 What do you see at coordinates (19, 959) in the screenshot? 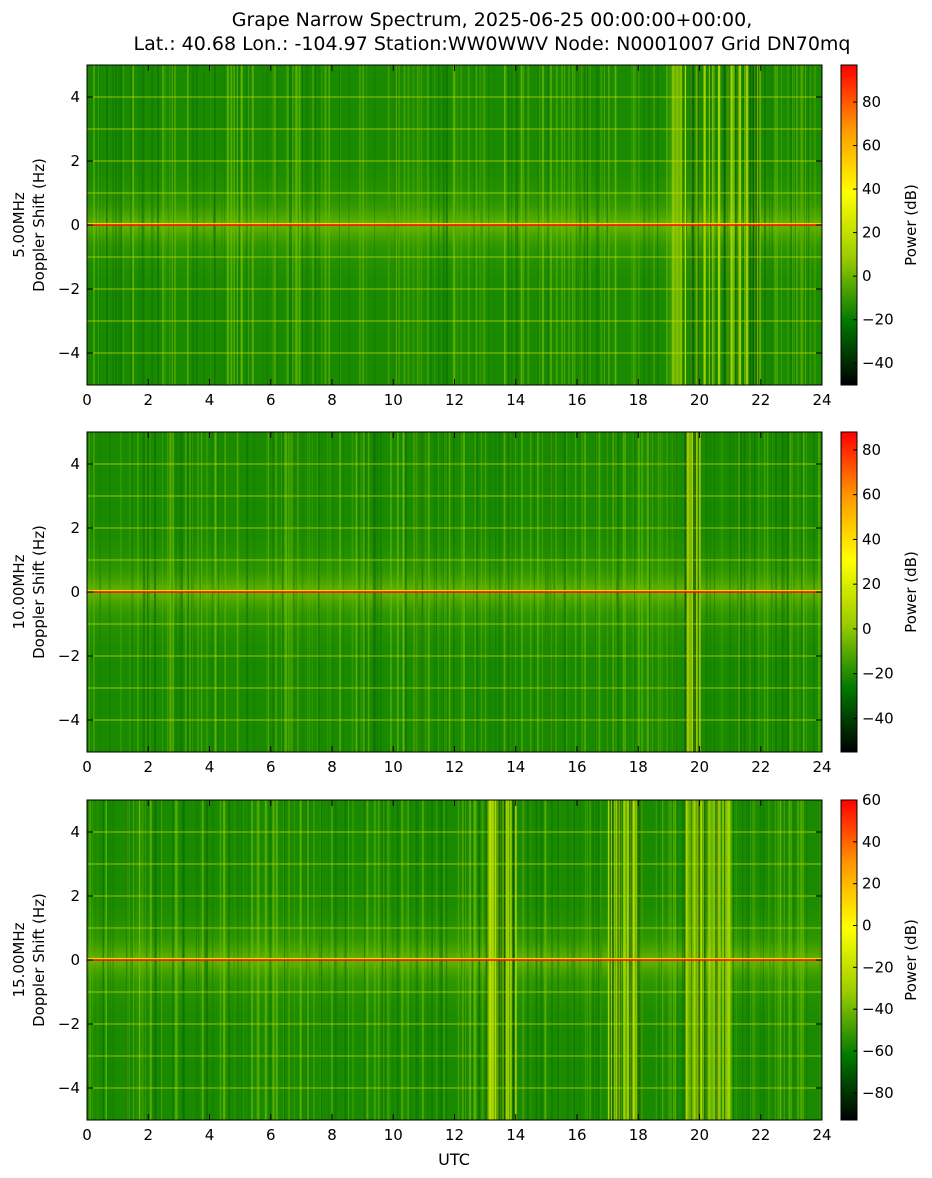
I see `y-axis-label-freq: 15.00MHz` at bounding box center [19, 959].